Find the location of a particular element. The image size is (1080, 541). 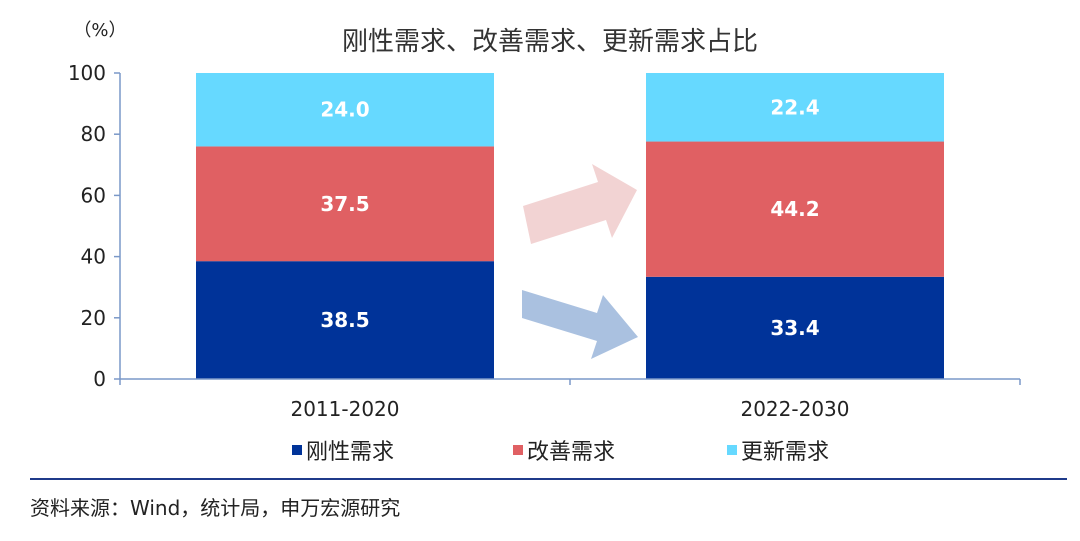

x-tick-label: 2022-2030 is located at coordinates (794, 409).